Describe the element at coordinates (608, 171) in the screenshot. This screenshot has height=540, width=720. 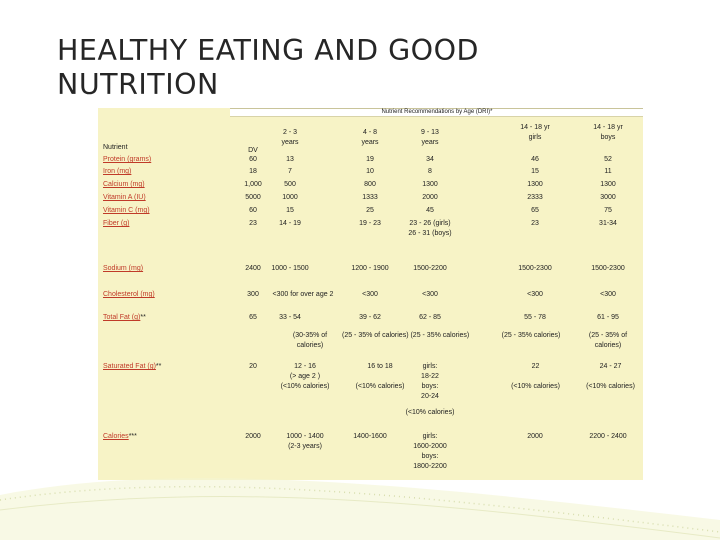
I see `table-cell: 11` at that location.